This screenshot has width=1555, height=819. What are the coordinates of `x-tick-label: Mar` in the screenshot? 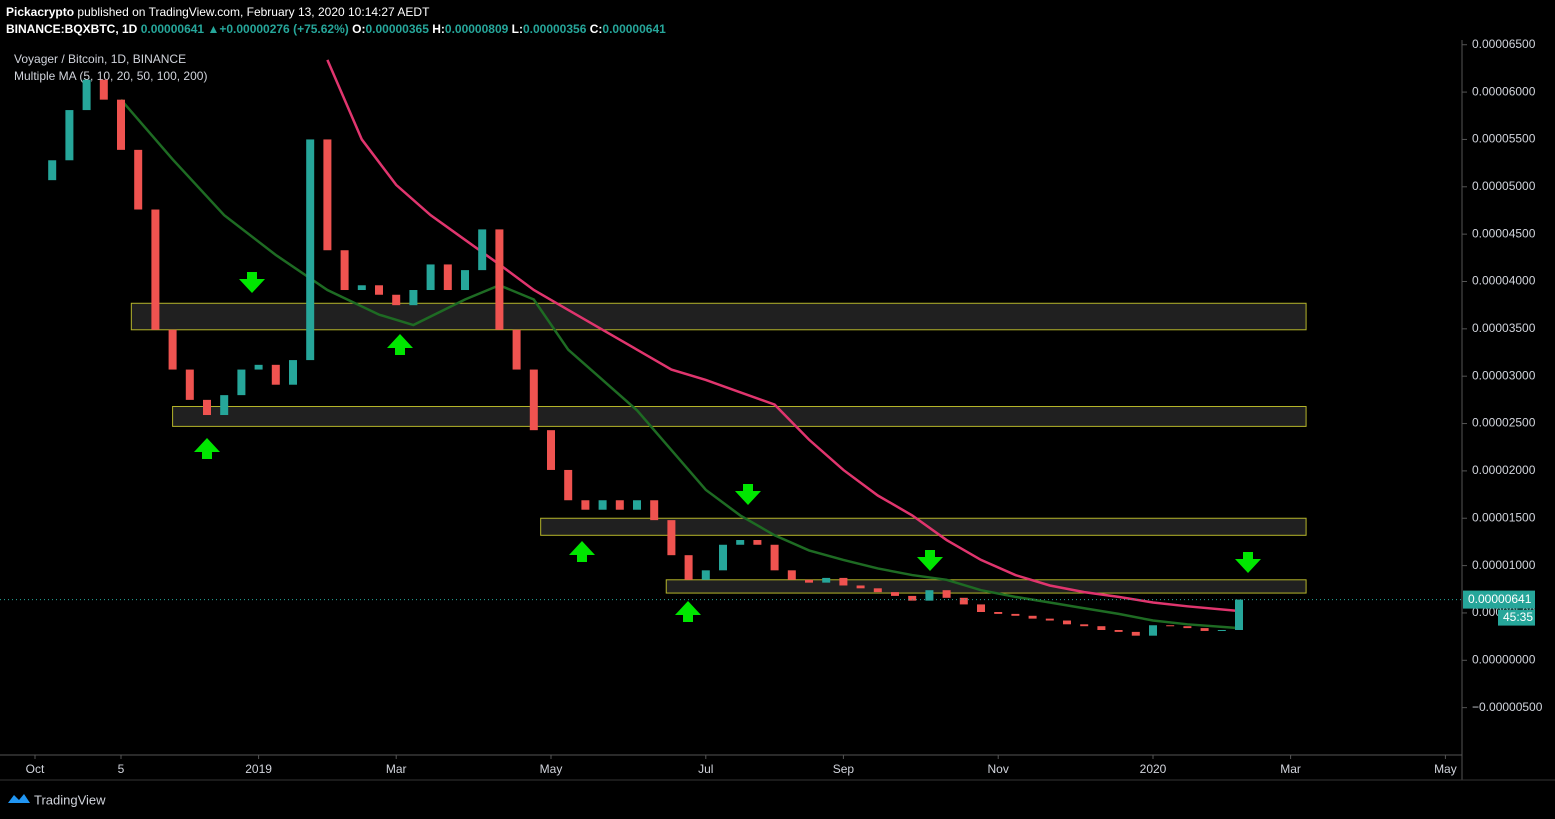 It's located at (396, 769).